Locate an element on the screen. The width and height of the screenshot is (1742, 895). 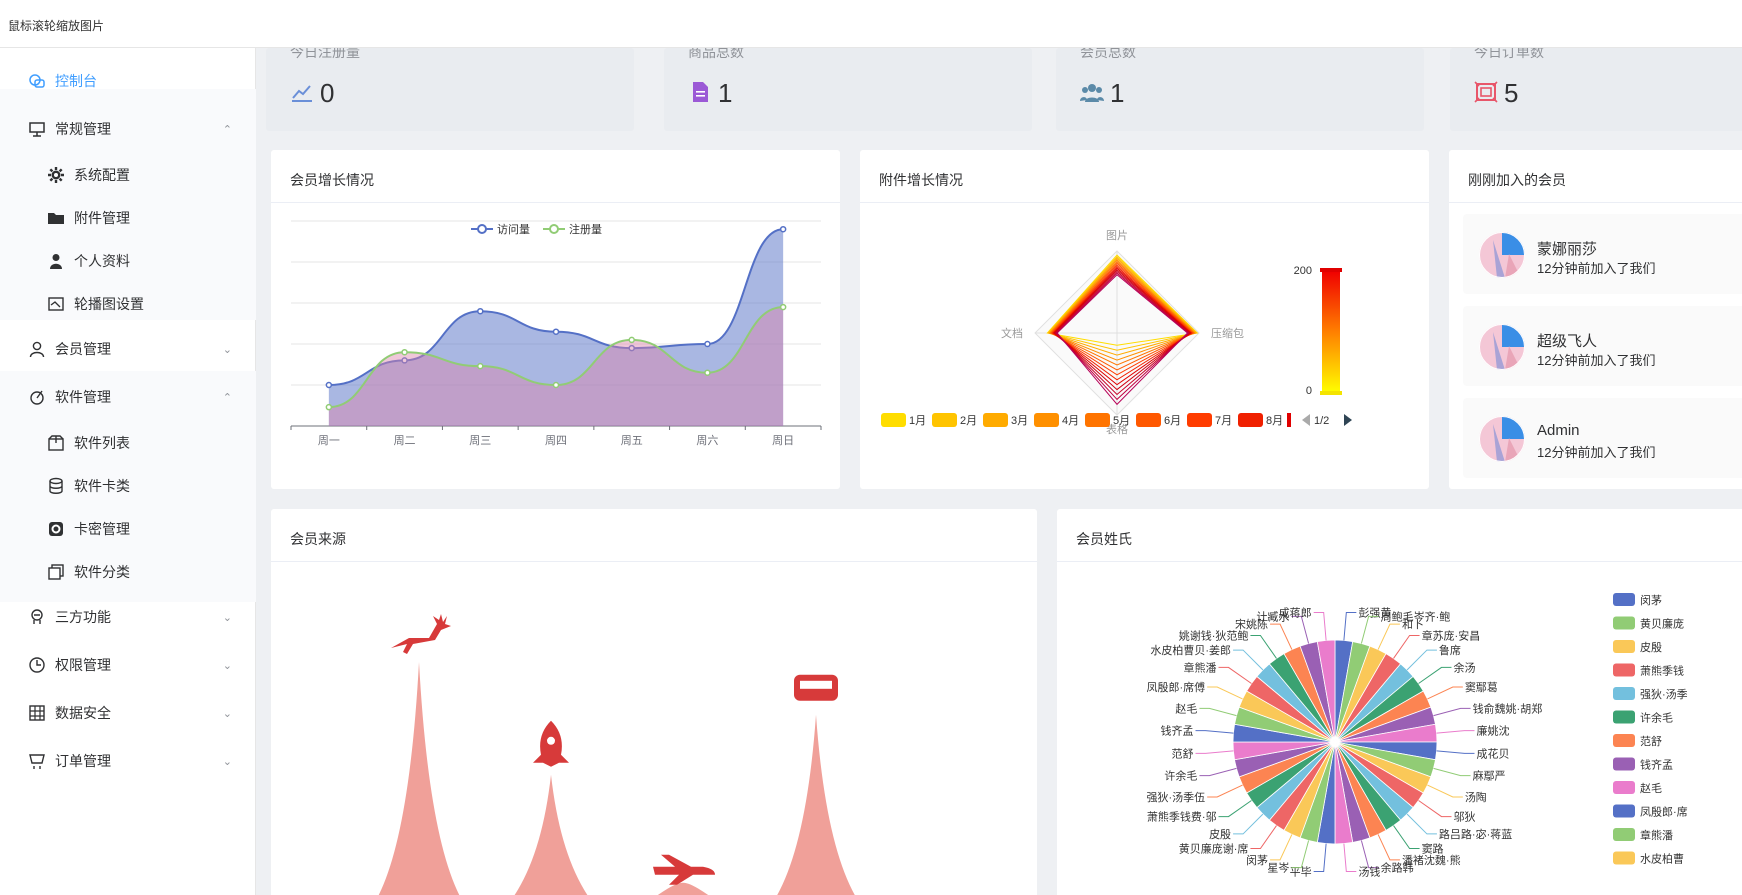
sidebar-item-4: 个人资料 is located at coordinates (128, 261).